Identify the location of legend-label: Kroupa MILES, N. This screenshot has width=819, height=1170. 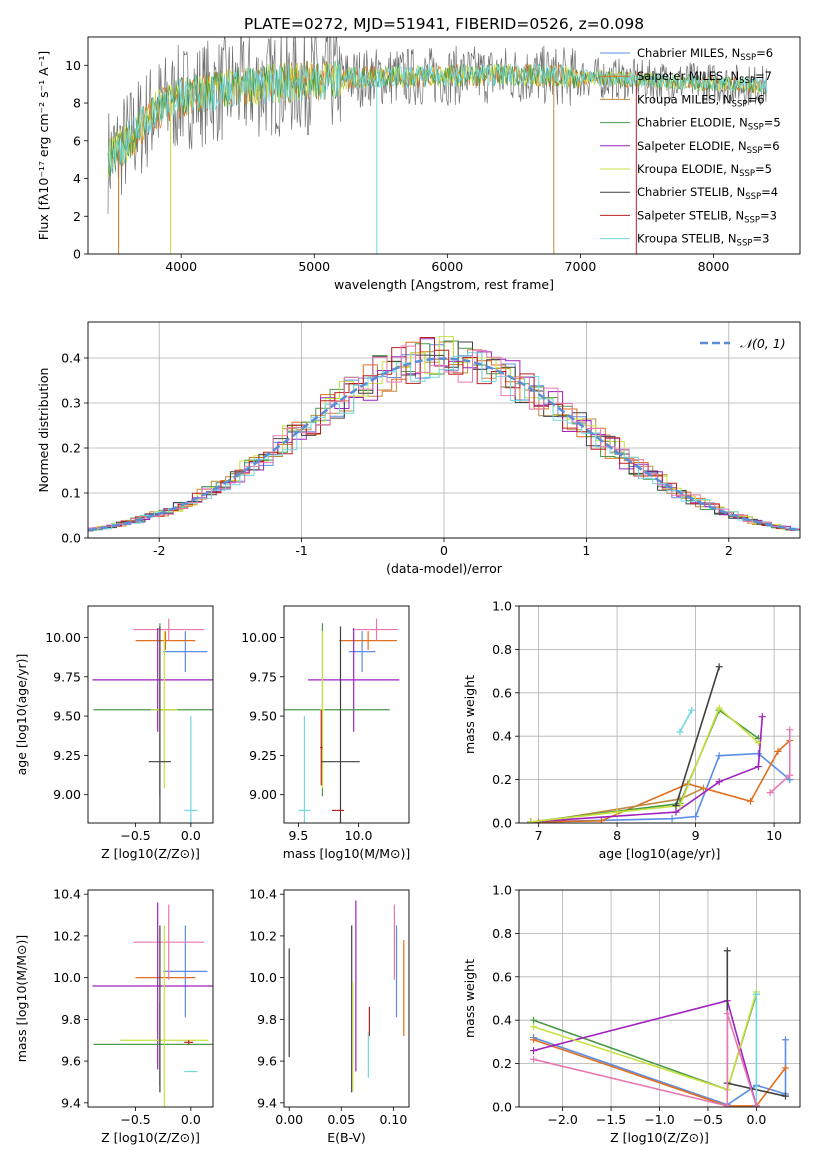
(684, 99).